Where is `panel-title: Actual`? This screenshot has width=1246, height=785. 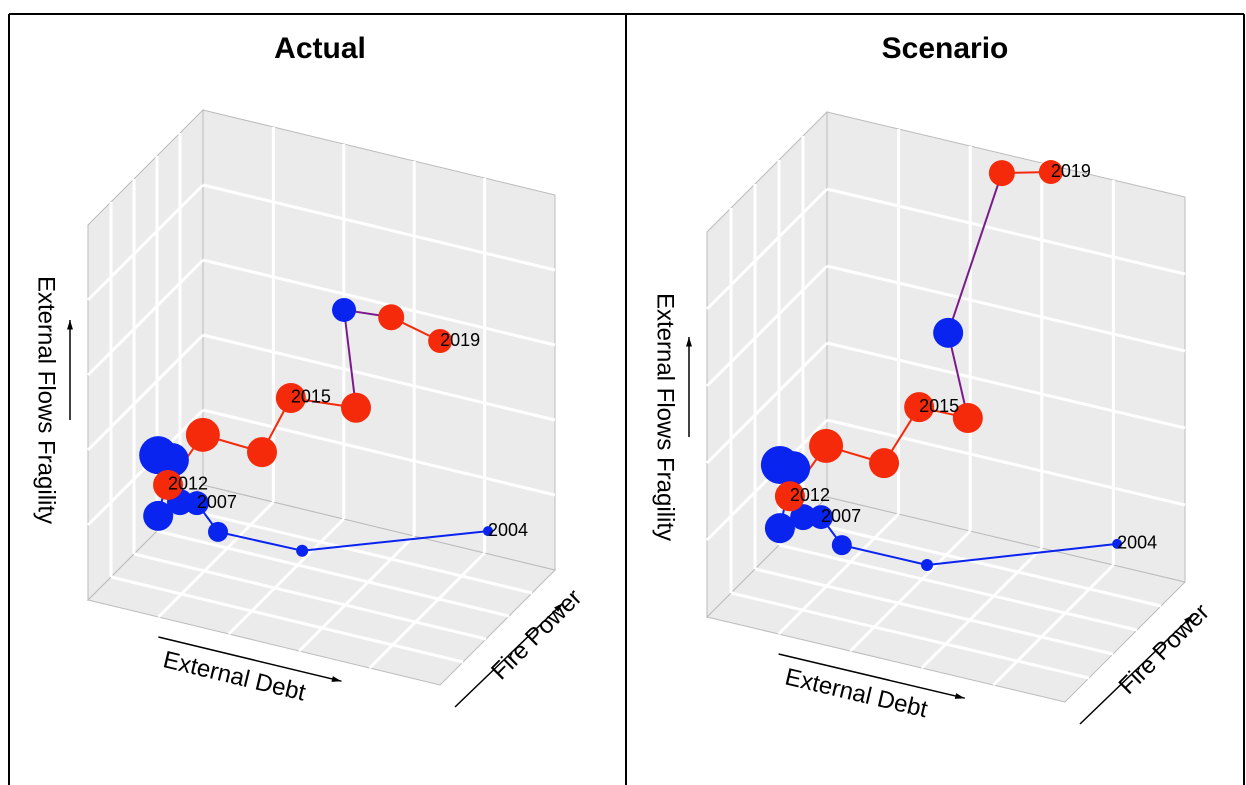
panel-title: Actual is located at coordinates (320, 48).